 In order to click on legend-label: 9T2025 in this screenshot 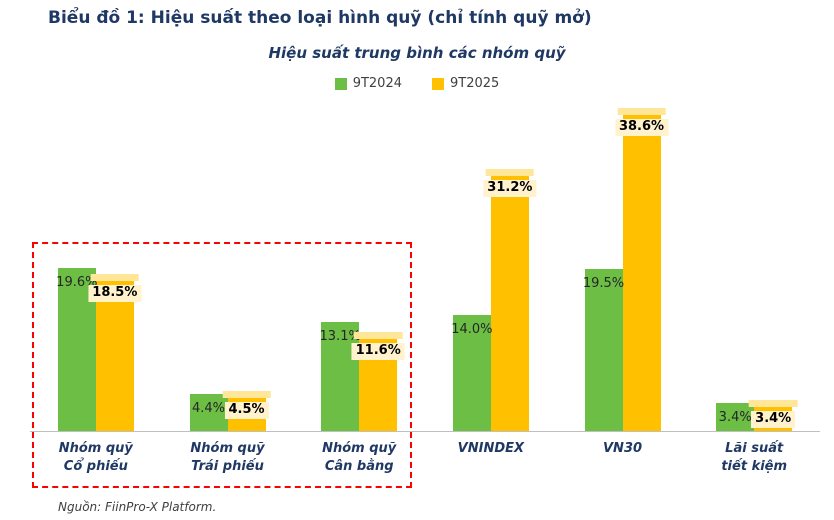, I will do `click(475, 83)`.